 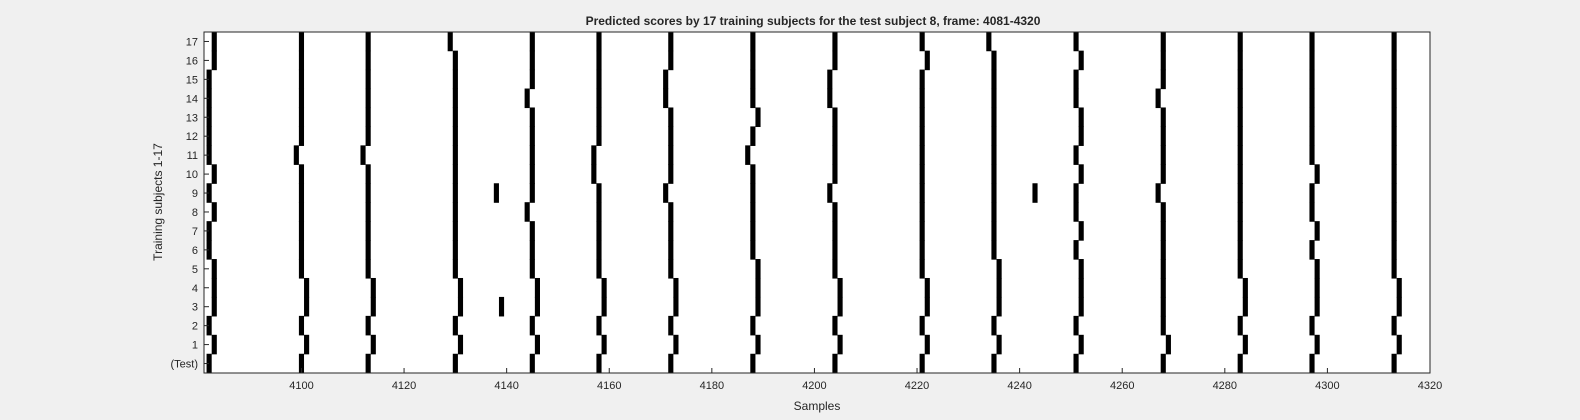 What do you see at coordinates (158, 202) in the screenshot?
I see `y-axis-label: Training subjects 1-17` at bounding box center [158, 202].